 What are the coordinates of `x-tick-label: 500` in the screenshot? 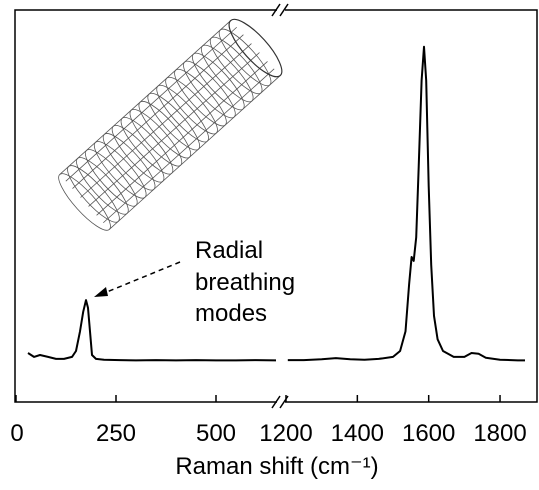 It's located at (216, 433).